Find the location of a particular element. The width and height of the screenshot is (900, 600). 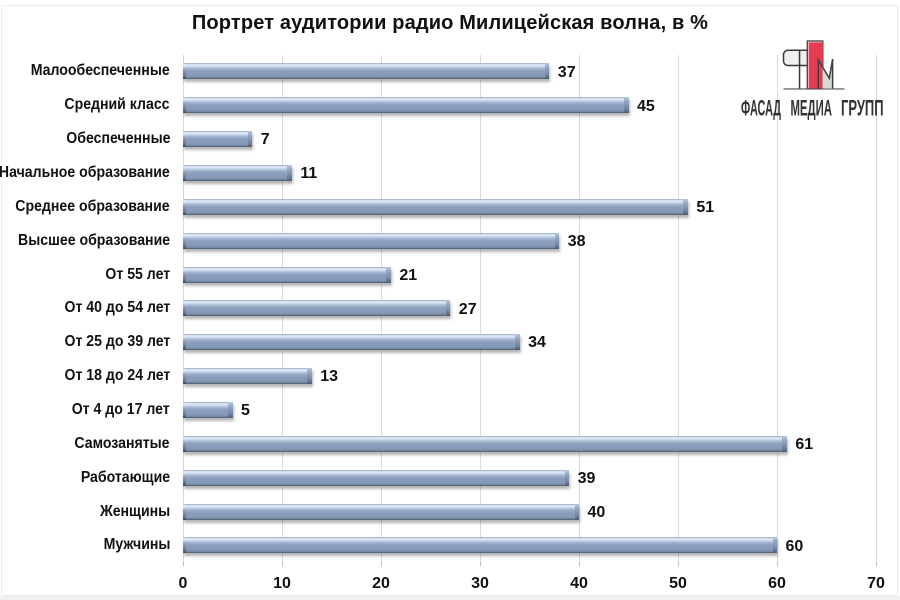

svg-text: ФАСАД is located at coordinates (761, 108).